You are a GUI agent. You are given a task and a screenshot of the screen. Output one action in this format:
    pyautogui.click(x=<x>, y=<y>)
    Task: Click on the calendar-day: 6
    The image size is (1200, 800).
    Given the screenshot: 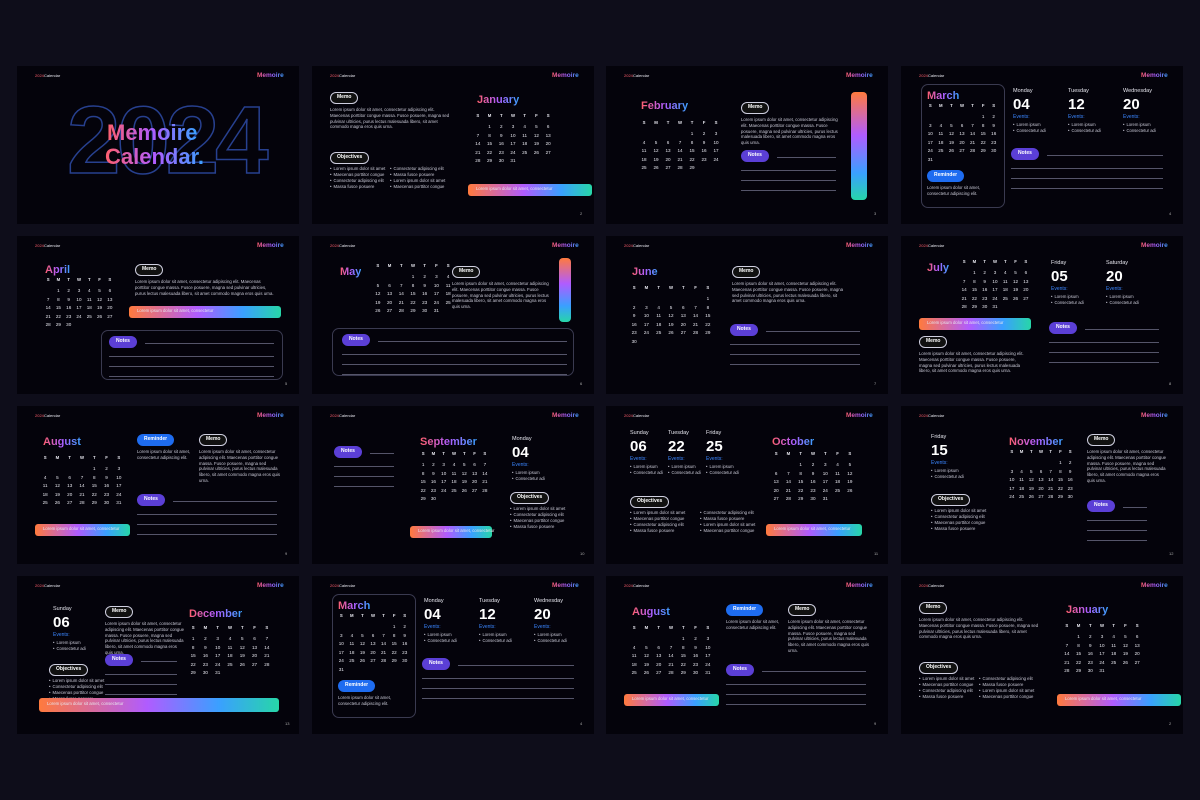 What is the action you would take?
    pyautogui.click(x=548, y=126)
    